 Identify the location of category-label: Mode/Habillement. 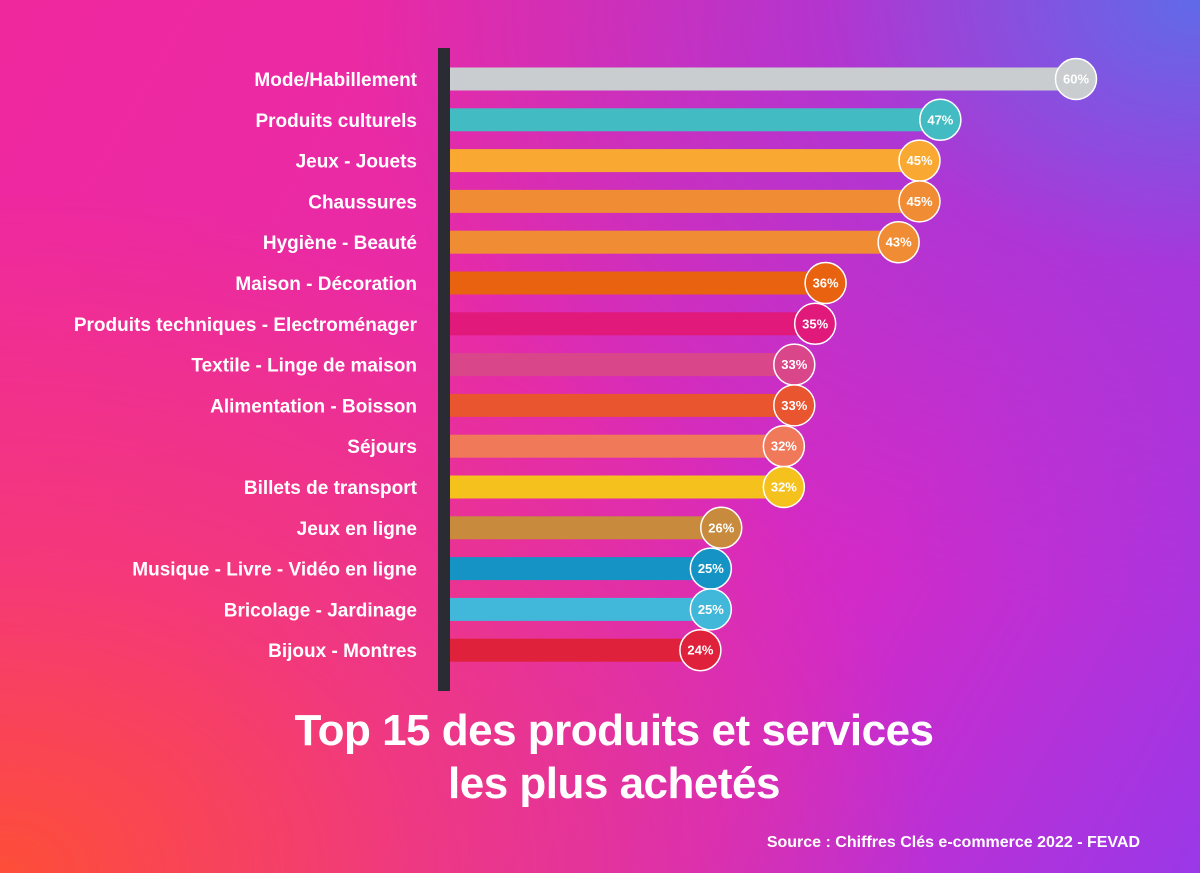
(335, 80).